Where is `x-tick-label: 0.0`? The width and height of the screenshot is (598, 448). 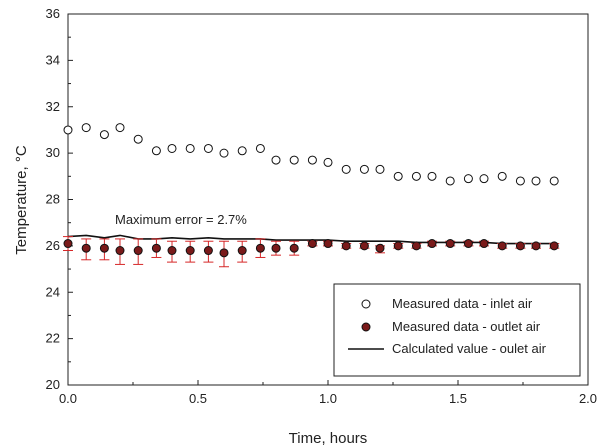 x-tick-label: 0.0 is located at coordinates (68, 398).